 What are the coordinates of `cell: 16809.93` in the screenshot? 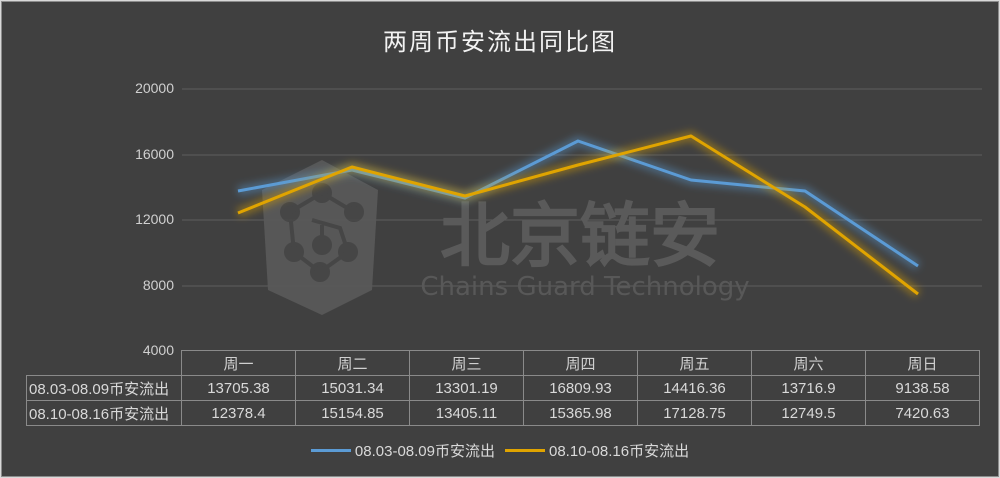 It's located at (580, 388).